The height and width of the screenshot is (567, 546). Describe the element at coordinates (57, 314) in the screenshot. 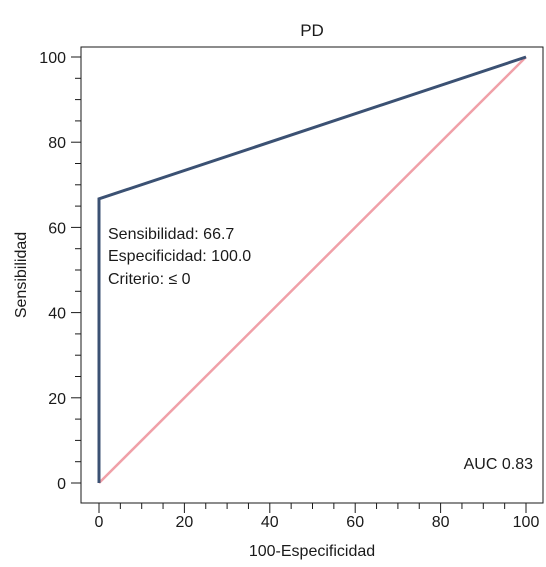

I see `y-tick-label: 40` at that location.